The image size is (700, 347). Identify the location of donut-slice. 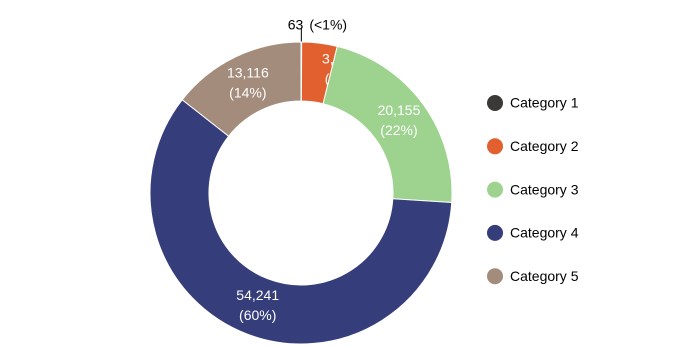
(241, 89).